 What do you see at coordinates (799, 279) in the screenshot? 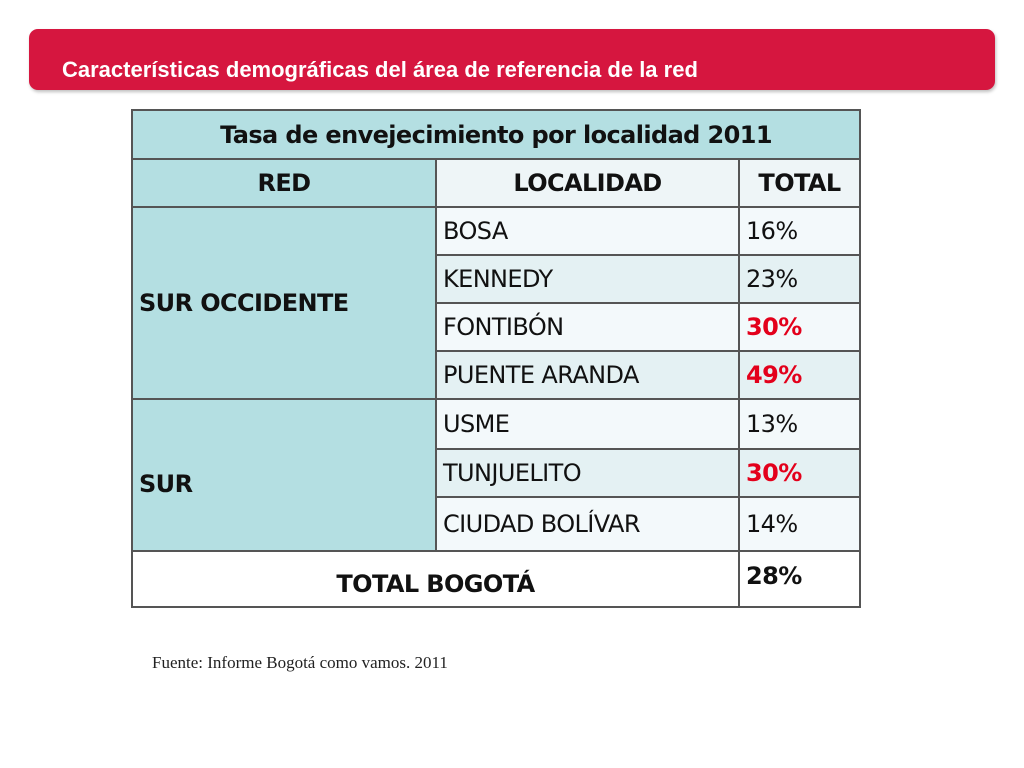
I see `total-cell: 23%` at bounding box center [799, 279].